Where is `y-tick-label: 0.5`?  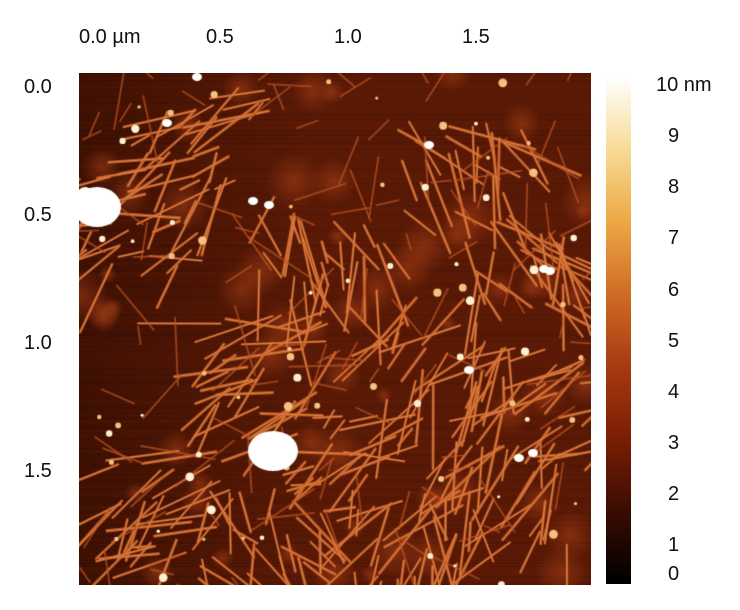
y-tick-label: 0.5 is located at coordinates (38, 215).